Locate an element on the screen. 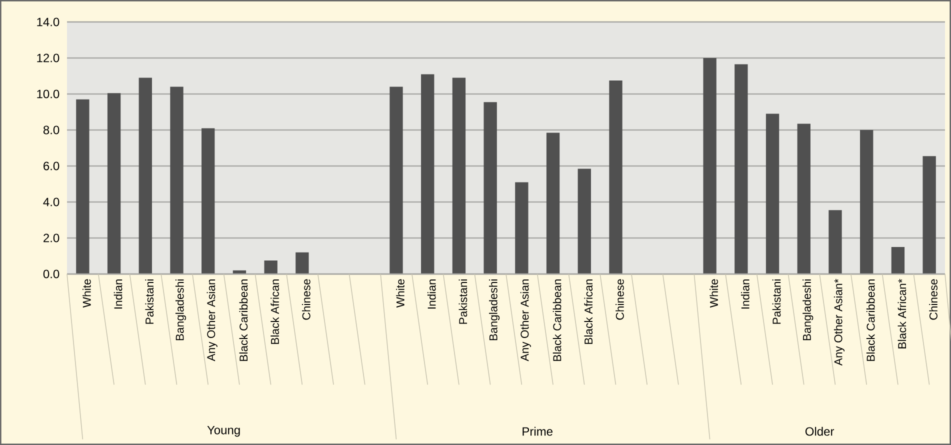  y-tick-label: 12.0 is located at coordinates (48, 58).